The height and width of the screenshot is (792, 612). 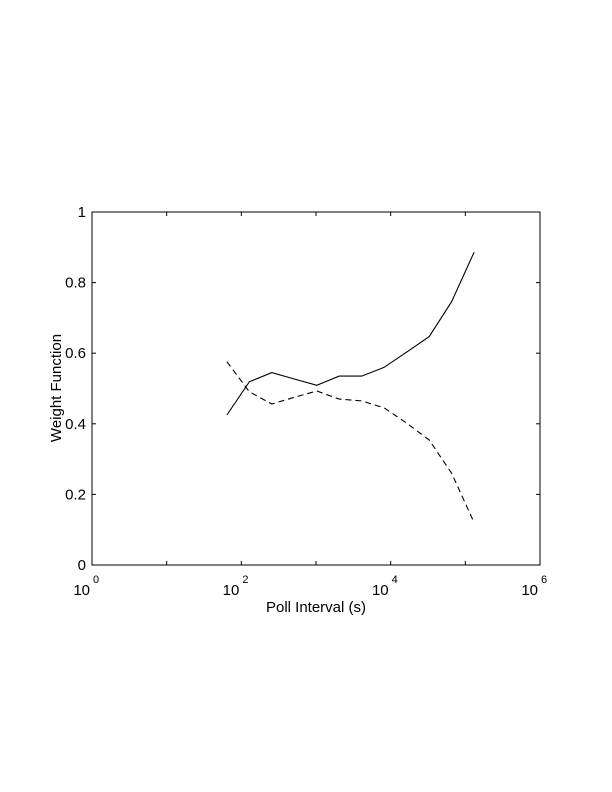 I want to click on y-tick-label: 0, so click(x=82, y=565).